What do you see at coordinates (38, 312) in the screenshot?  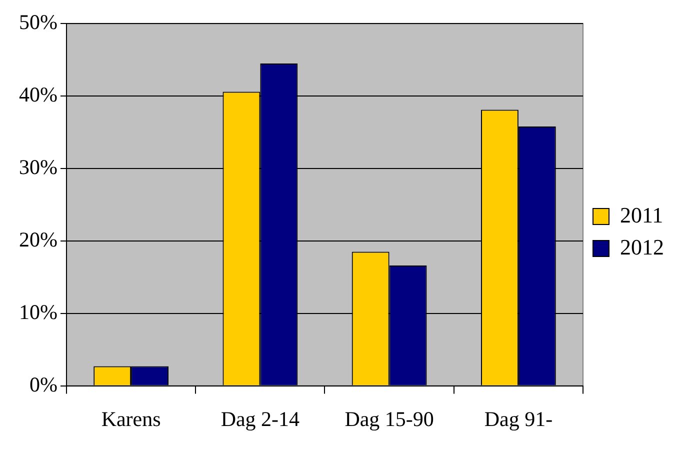 I see `y-tick-label: 10%` at bounding box center [38, 312].